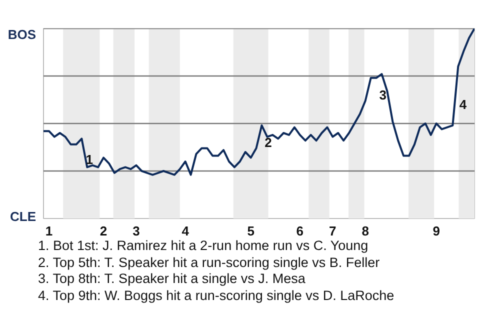 The image size is (480, 320). Describe the element at coordinates (186, 231) in the screenshot. I see `x-tick-label: 4` at that location.